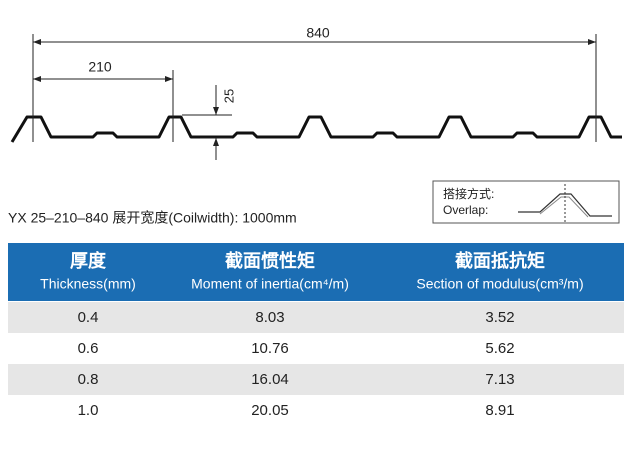 This screenshot has height=450, width=632. I want to click on overlap-box: 搭接方式: Overlap:, so click(526, 202).